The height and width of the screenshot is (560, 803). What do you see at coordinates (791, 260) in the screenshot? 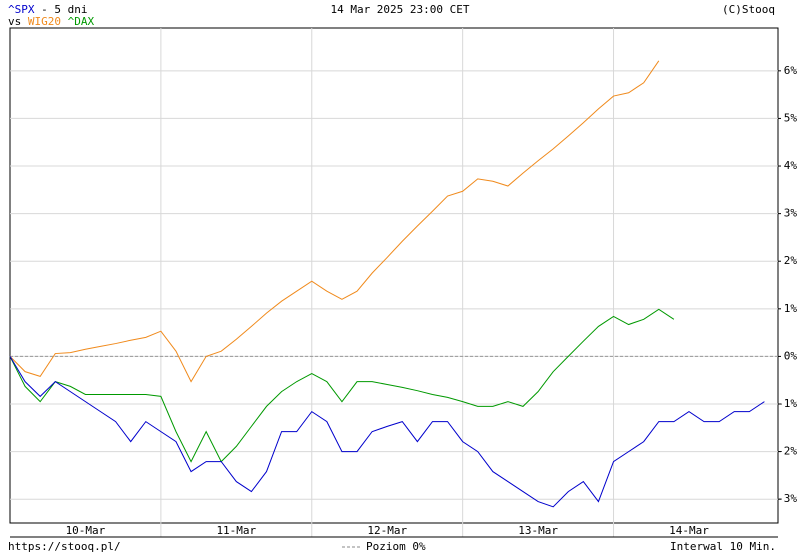
I see `y-tick-label: 2%` at bounding box center [791, 260].